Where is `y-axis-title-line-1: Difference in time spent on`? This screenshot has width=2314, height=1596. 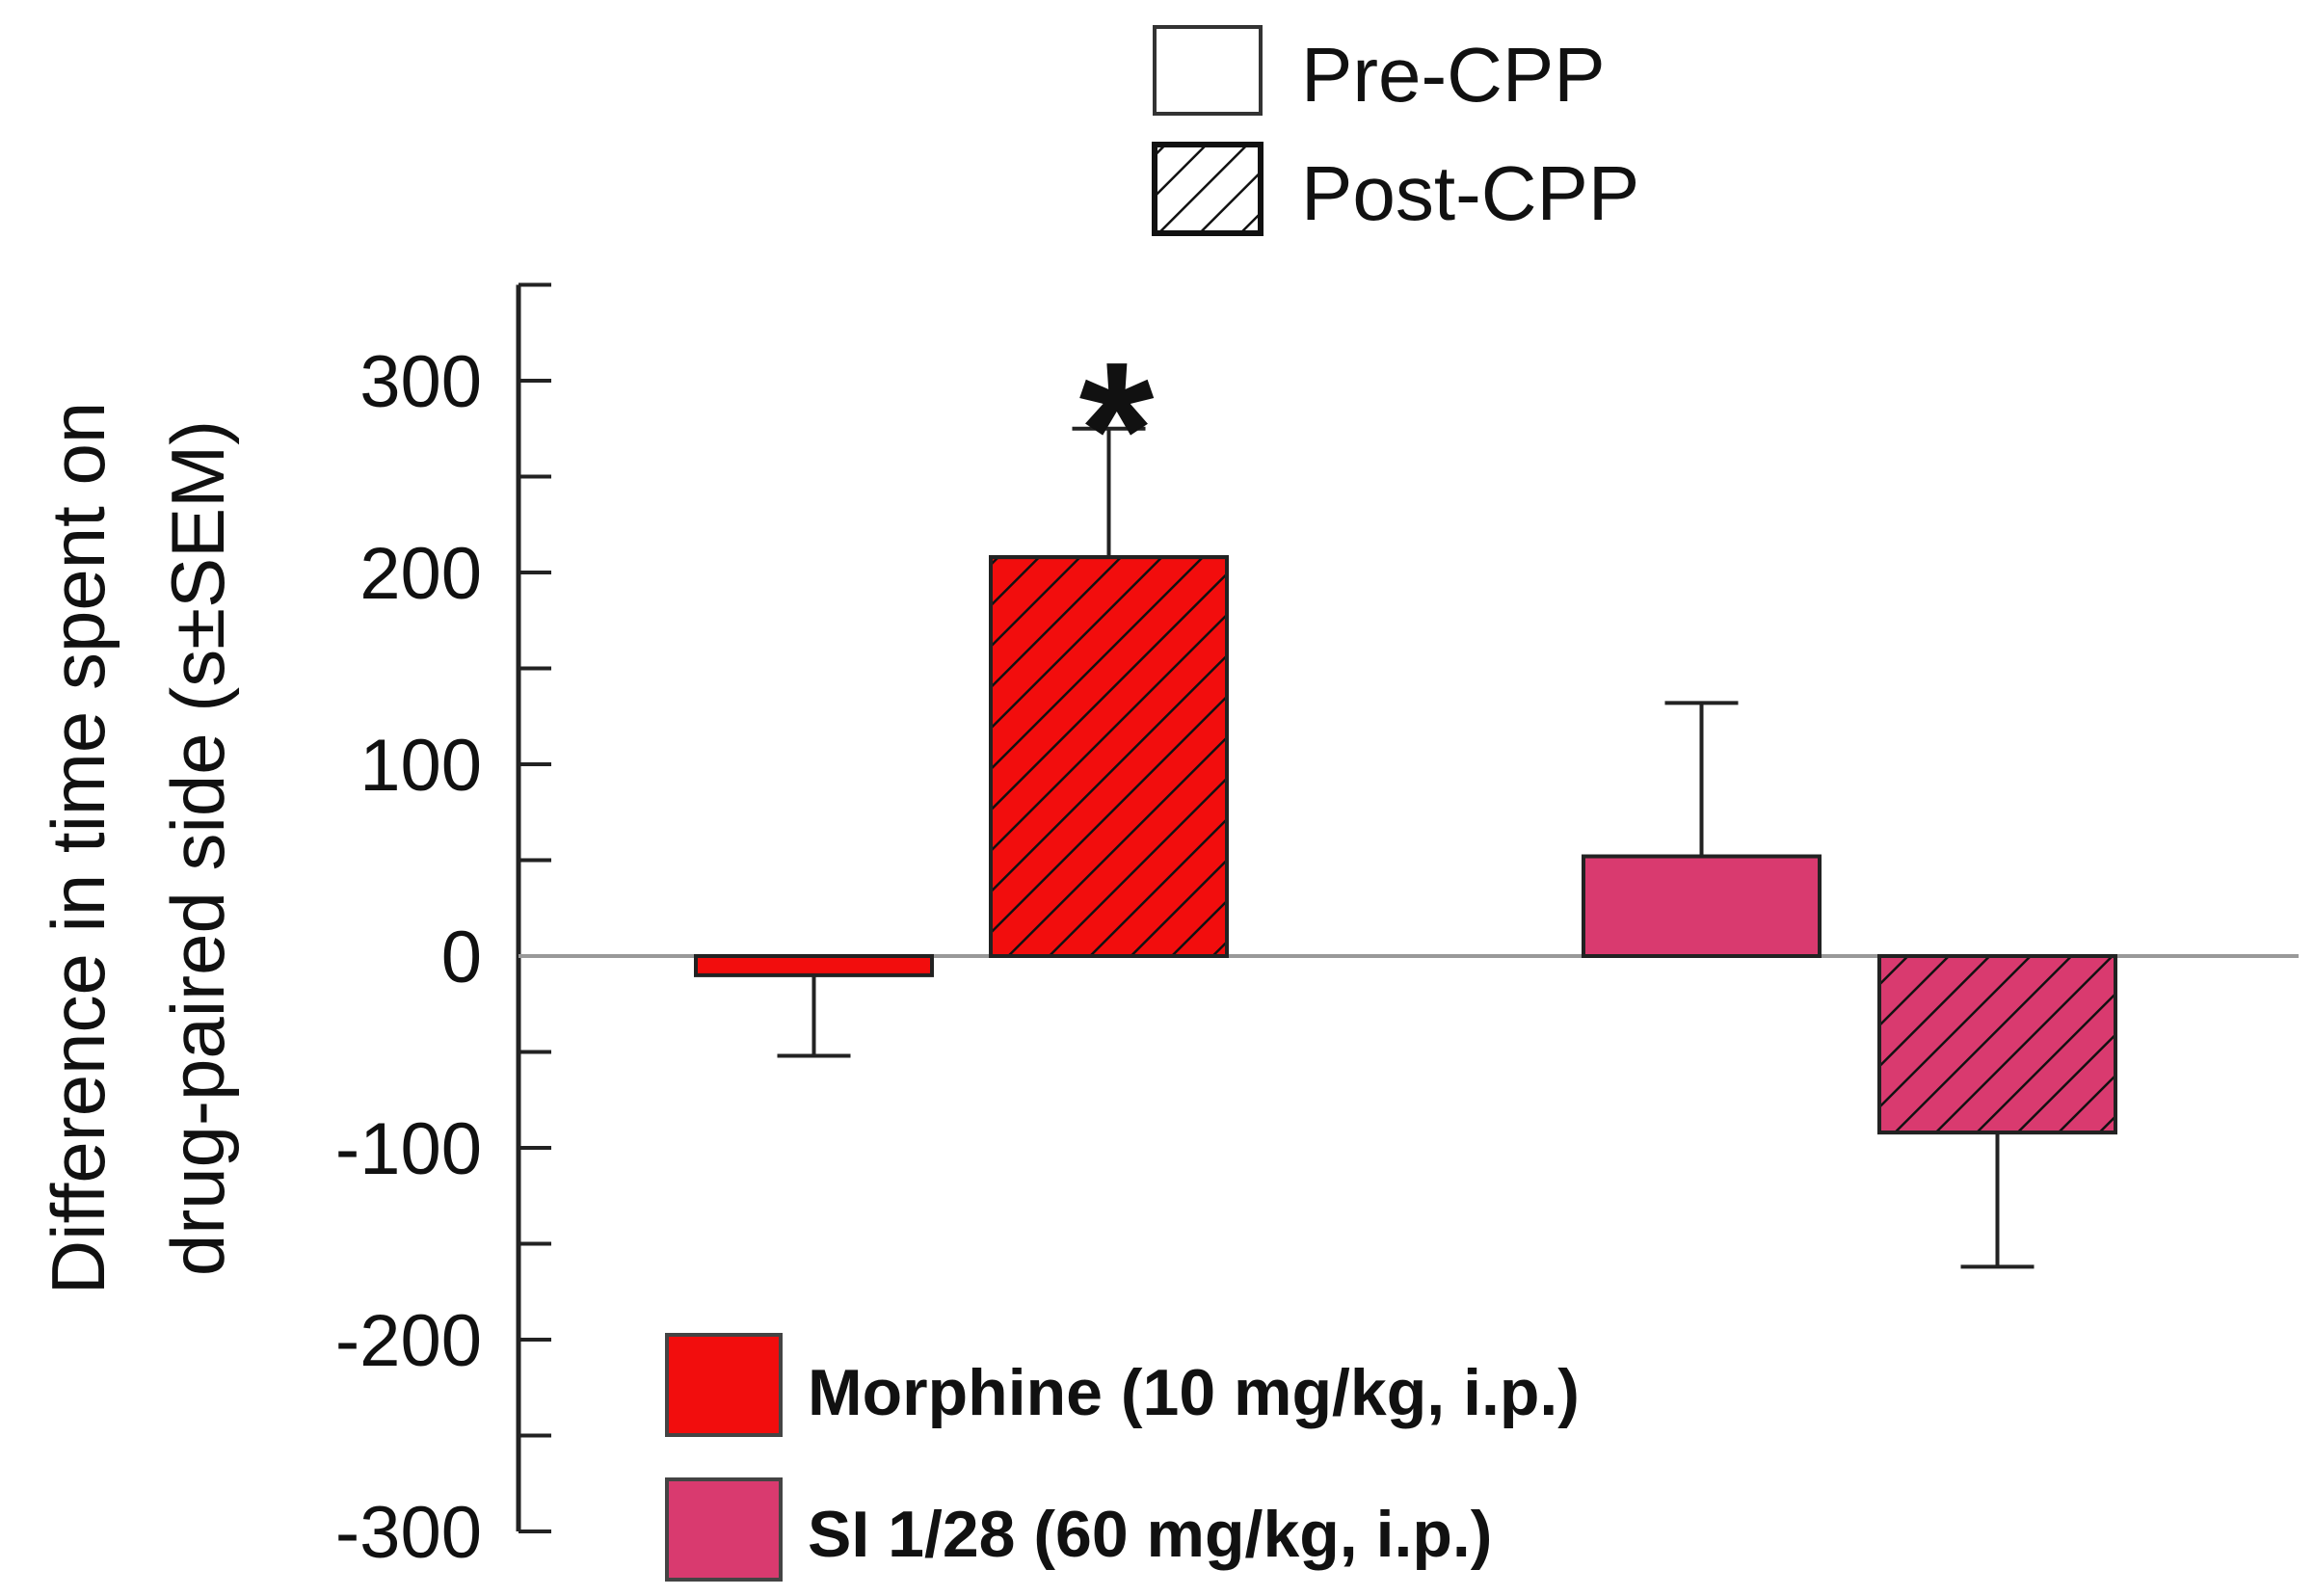
y-axis-title-line-1: Difference in time spent on is located at coordinates (78, 848).